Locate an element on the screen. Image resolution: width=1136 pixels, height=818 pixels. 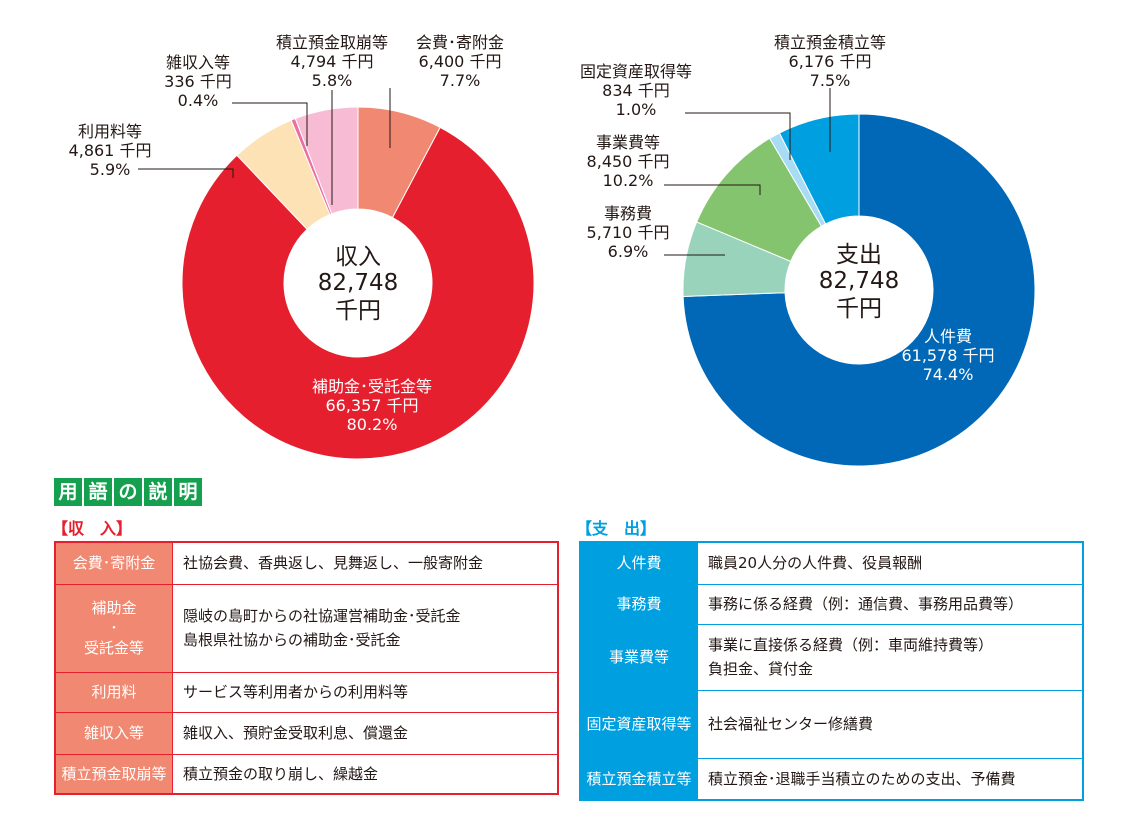
glossary-description-line: 雑収入、預貯金受取利息、償還金 is located at coordinates (296, 733).